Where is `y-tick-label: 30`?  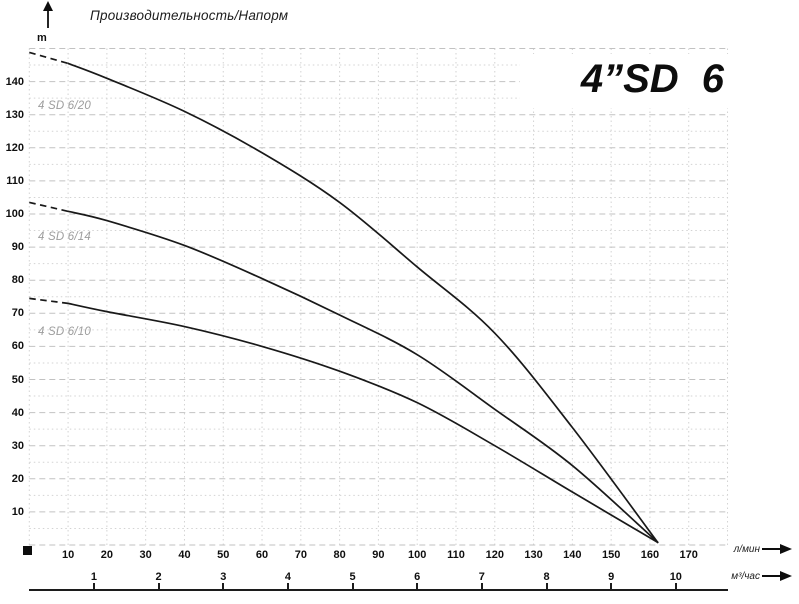
y-tick-label: 30 is located at coordinates (17, 445).